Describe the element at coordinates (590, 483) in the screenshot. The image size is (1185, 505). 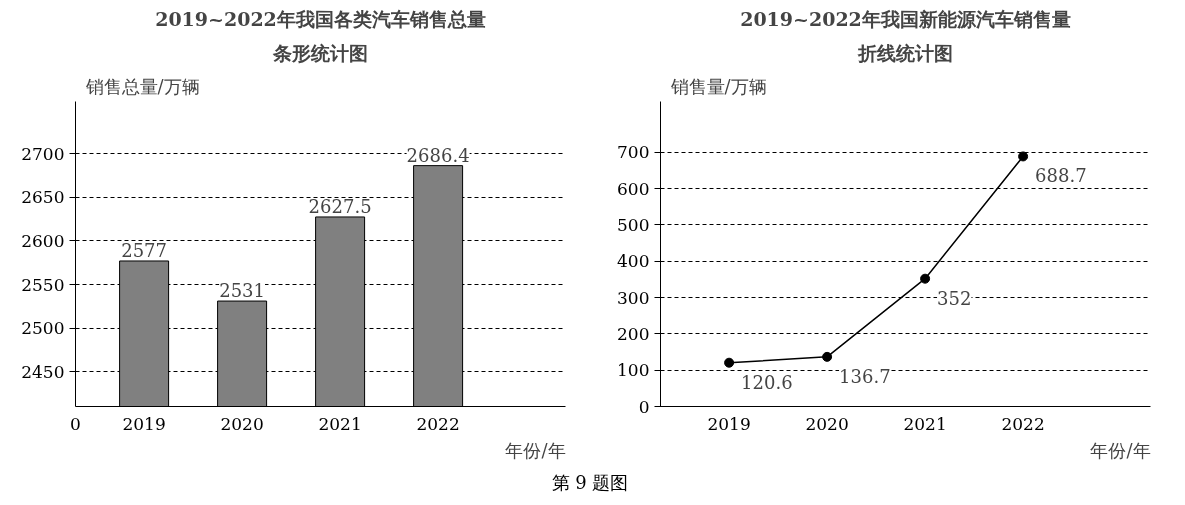
I see `text: 第 9 题图` at that location.